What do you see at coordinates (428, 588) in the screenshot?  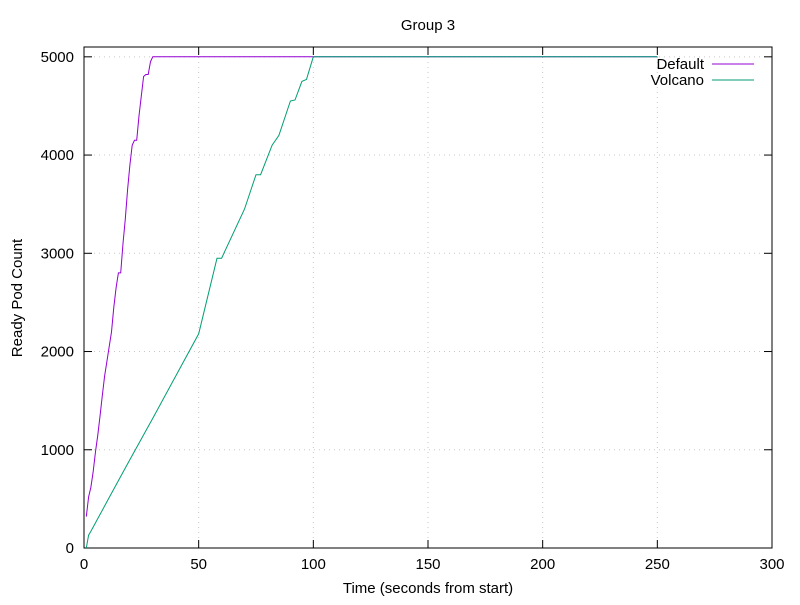 I see `x-axis-label: Time (seconds from start)` at bounding box center [428, 588].